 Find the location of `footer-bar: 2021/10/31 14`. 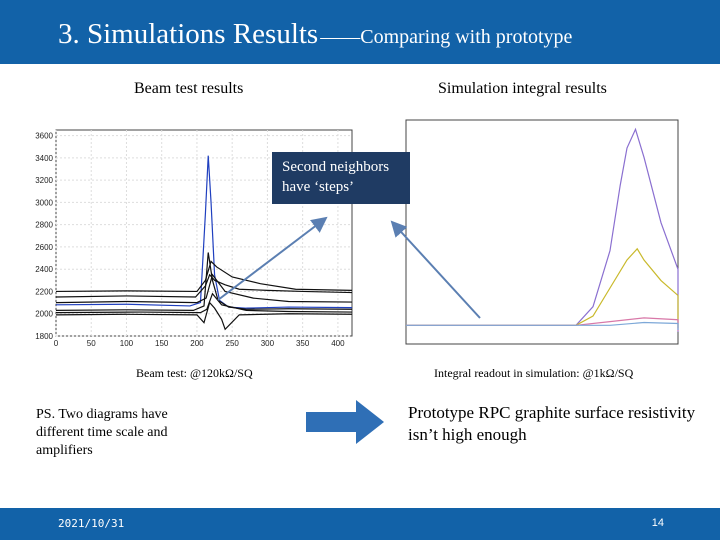

footer-bar: 2021/10/31 14 is located at coordinates (360, 524).